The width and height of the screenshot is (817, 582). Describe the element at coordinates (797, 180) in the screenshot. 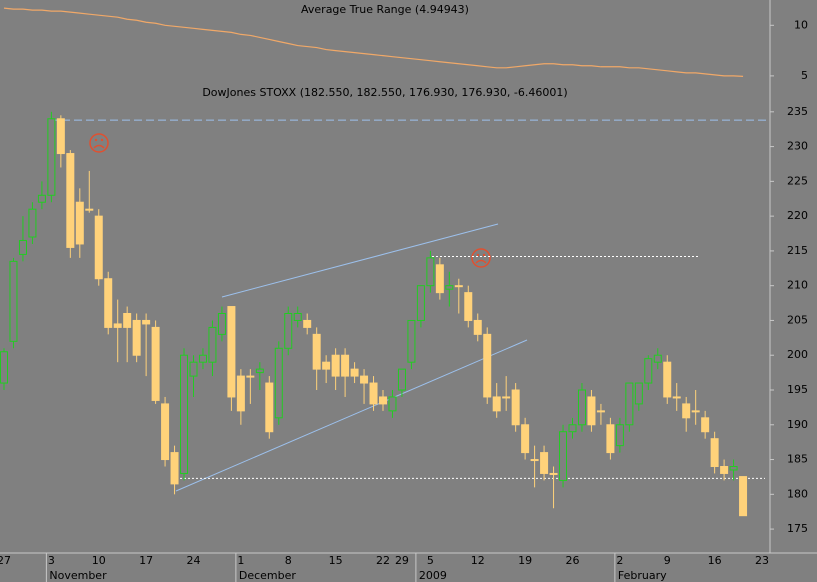

I see `y-tick-label: 225` at that location.